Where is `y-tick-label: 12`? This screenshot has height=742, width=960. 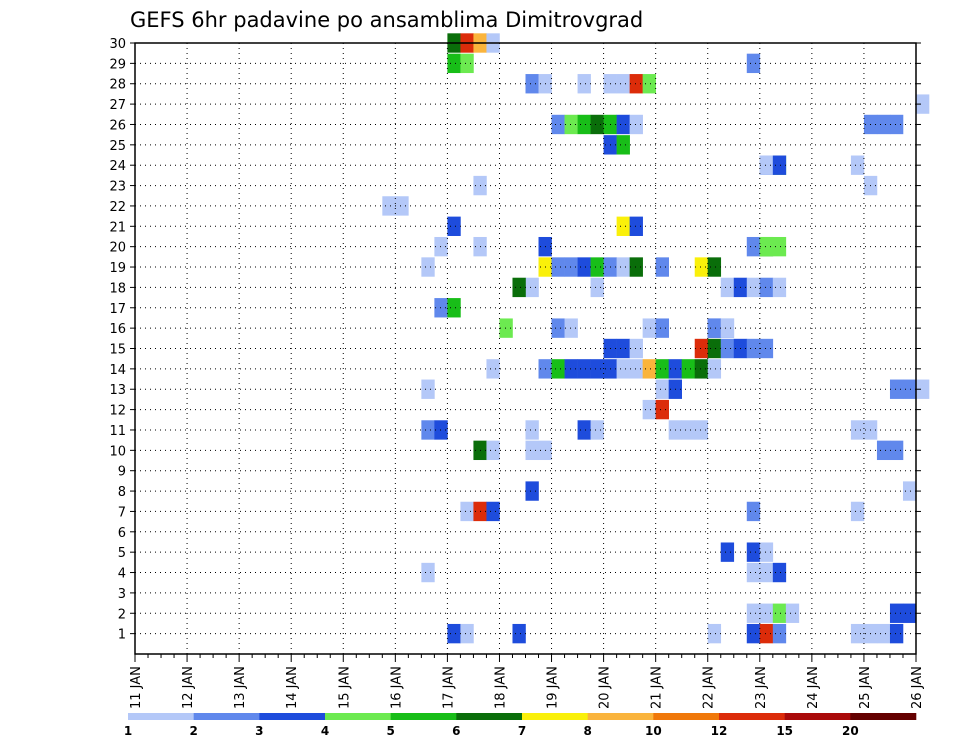
y-tick-label: 12 is located at coordinates (117, 411).